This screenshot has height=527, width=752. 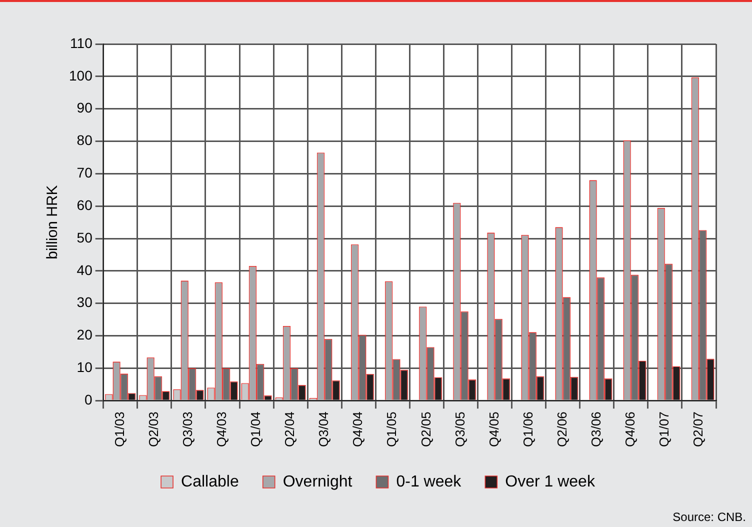 I want to click on legend-label: Callable, so click(x=210, y=481).